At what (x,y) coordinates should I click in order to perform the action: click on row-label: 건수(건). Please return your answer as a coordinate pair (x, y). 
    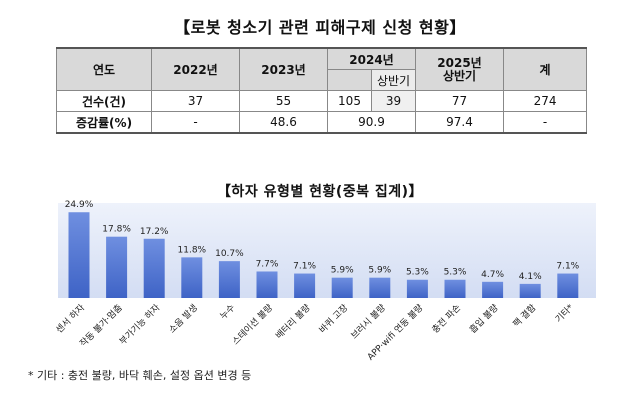
    Looking at the image, I should click on (104, 101).